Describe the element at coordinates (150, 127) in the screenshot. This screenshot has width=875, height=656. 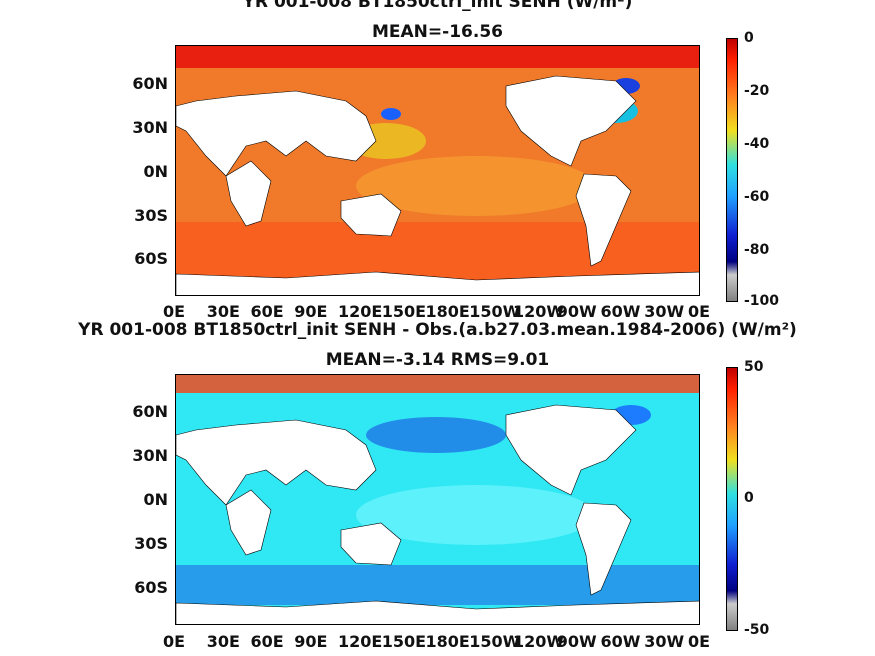
I see `panel1-lat-label: 30N` at that location.